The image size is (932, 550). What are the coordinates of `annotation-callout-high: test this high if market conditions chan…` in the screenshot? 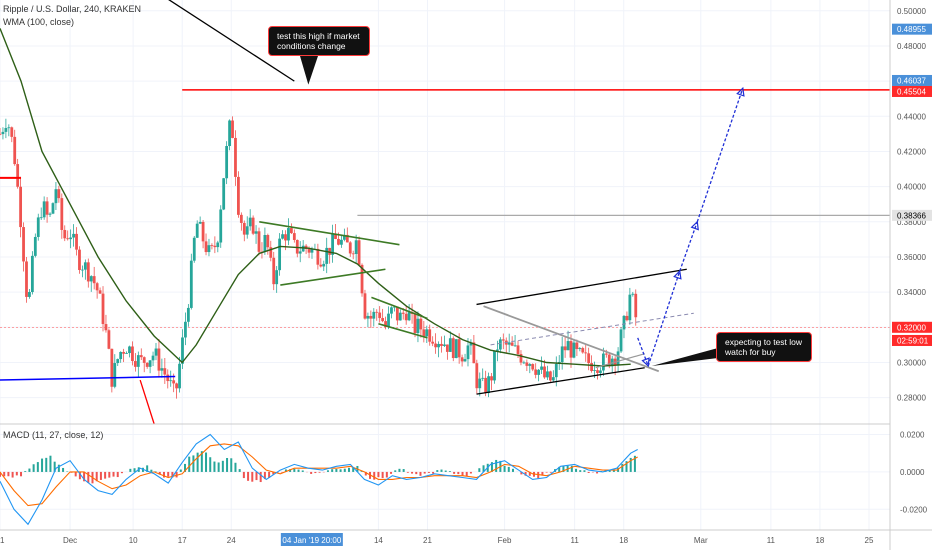 It's located at (319, 41).